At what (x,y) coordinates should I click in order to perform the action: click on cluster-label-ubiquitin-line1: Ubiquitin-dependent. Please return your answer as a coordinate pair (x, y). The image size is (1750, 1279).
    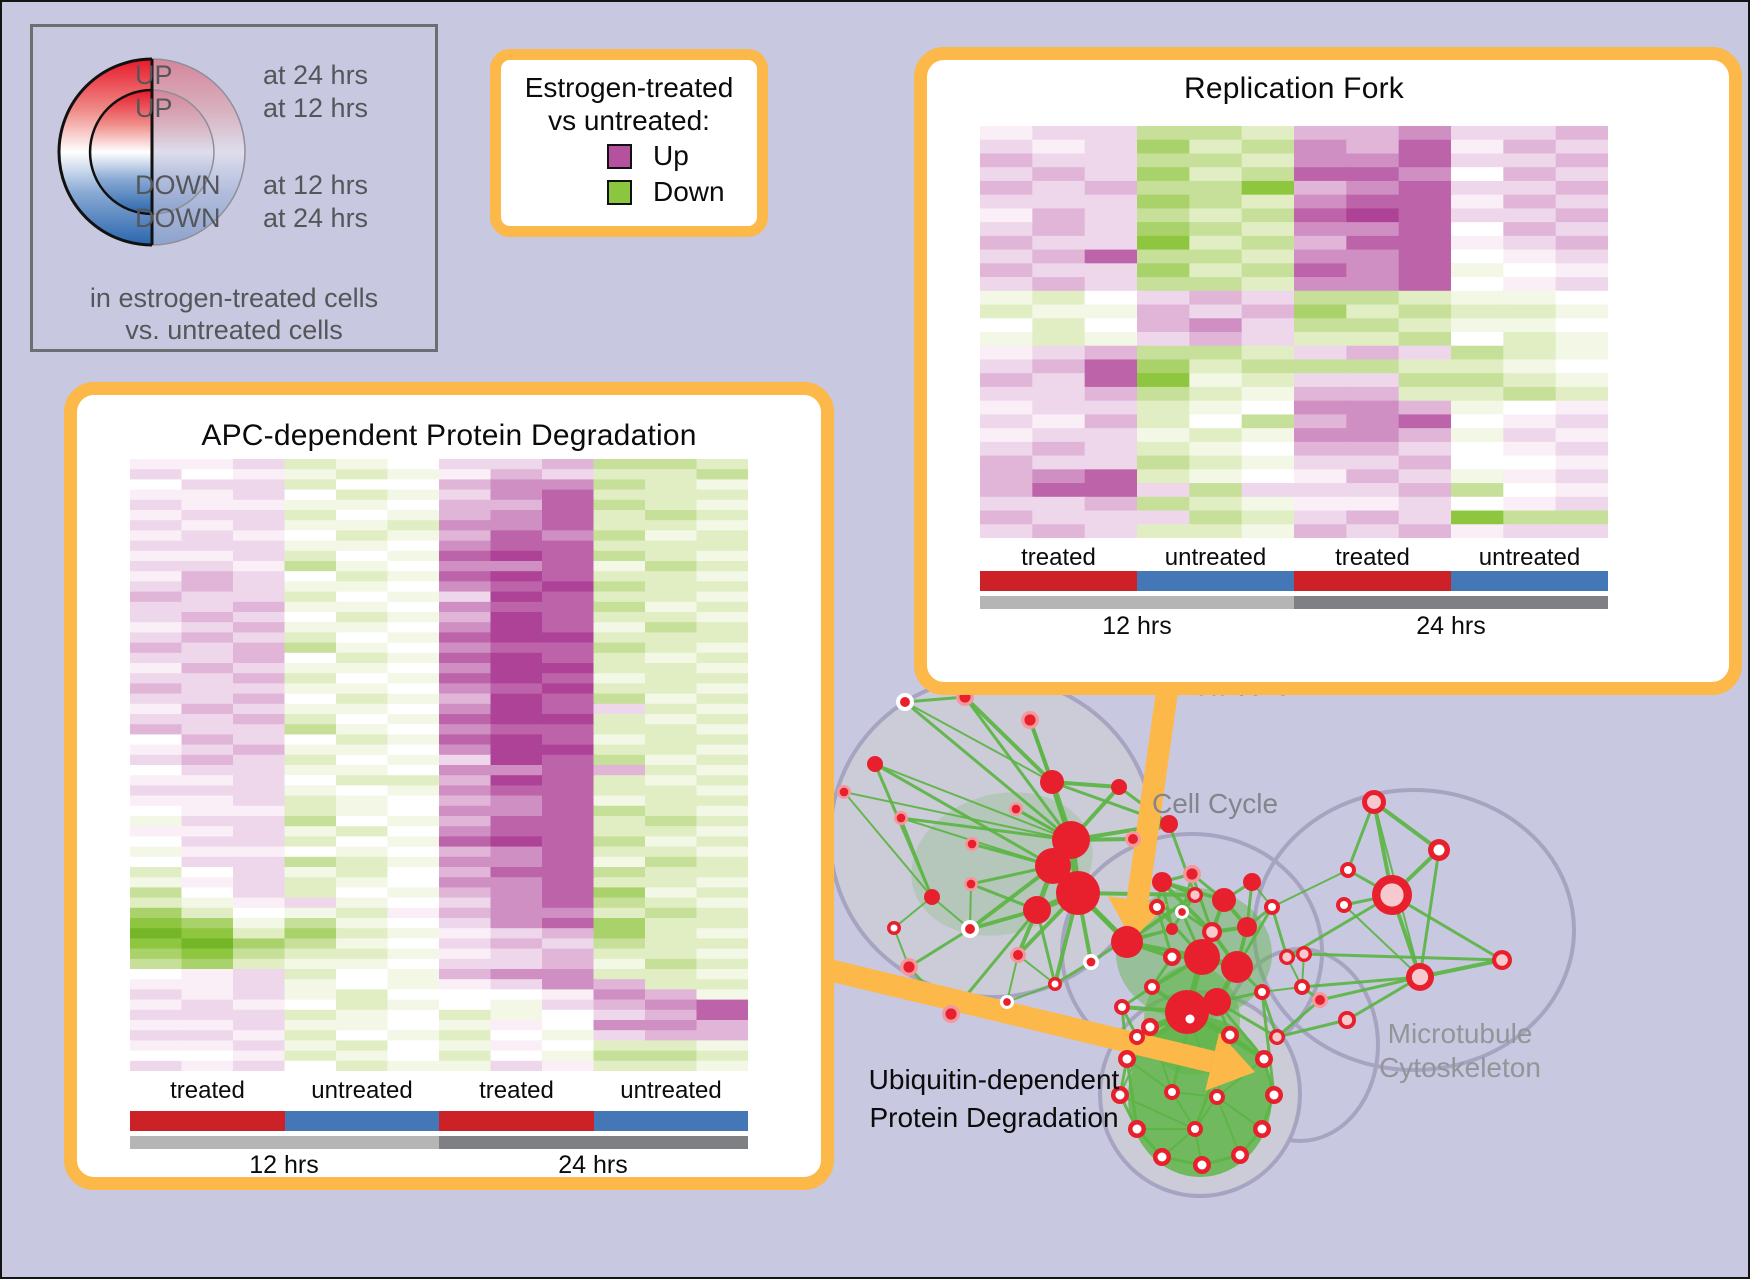
    Looking at the image, I should click on (994, 1079).